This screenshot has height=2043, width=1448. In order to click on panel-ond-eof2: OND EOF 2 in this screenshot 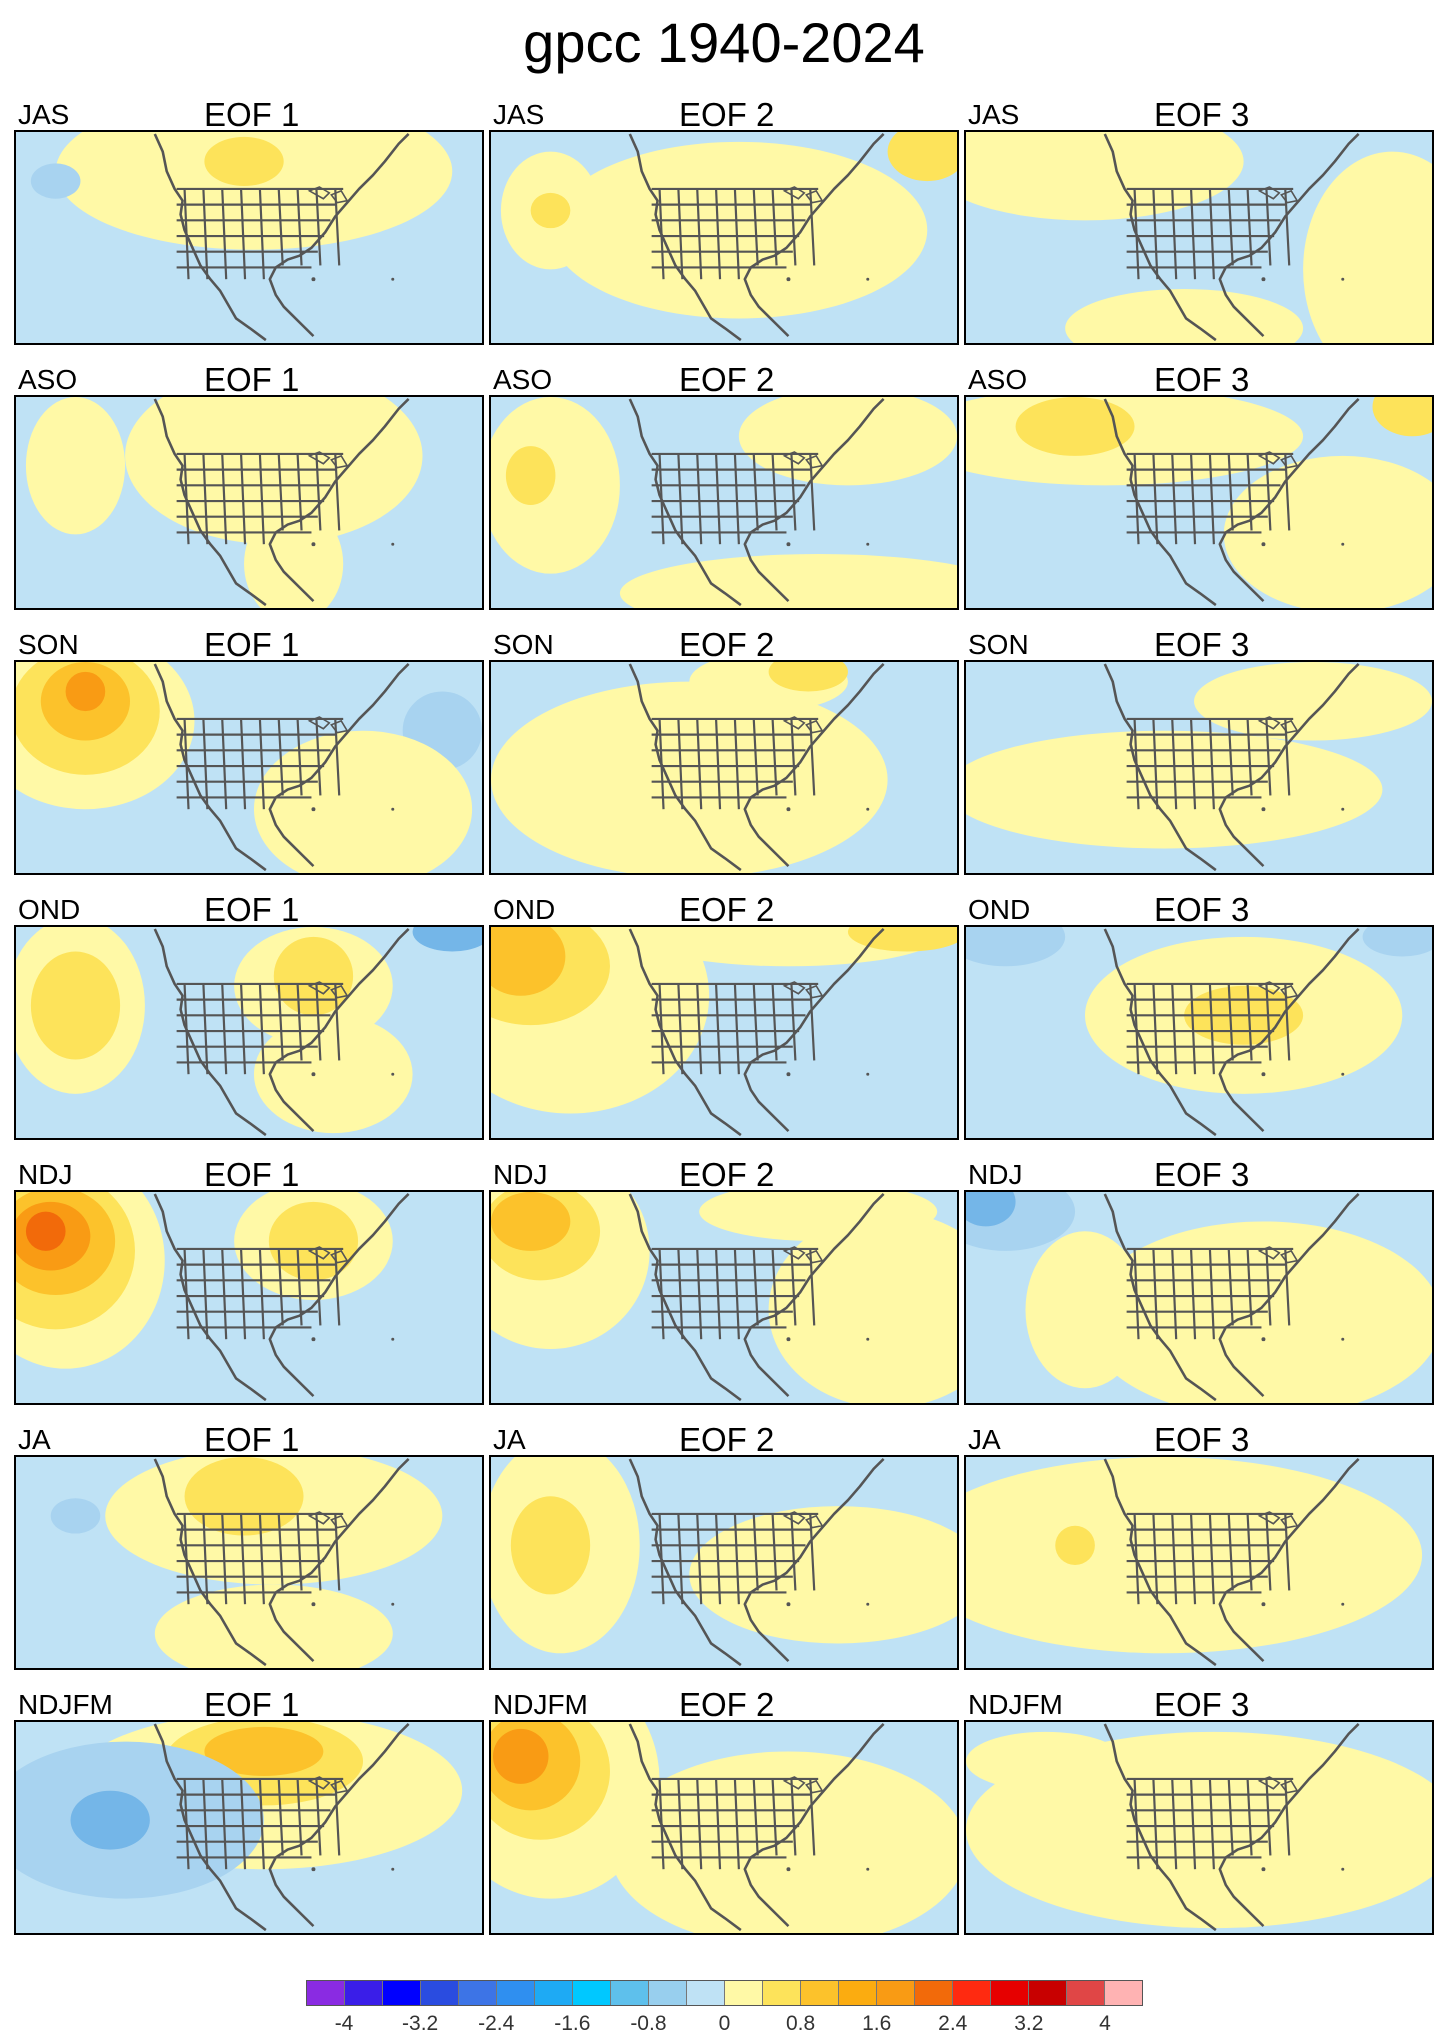, I will do `click(725, 1016)`.